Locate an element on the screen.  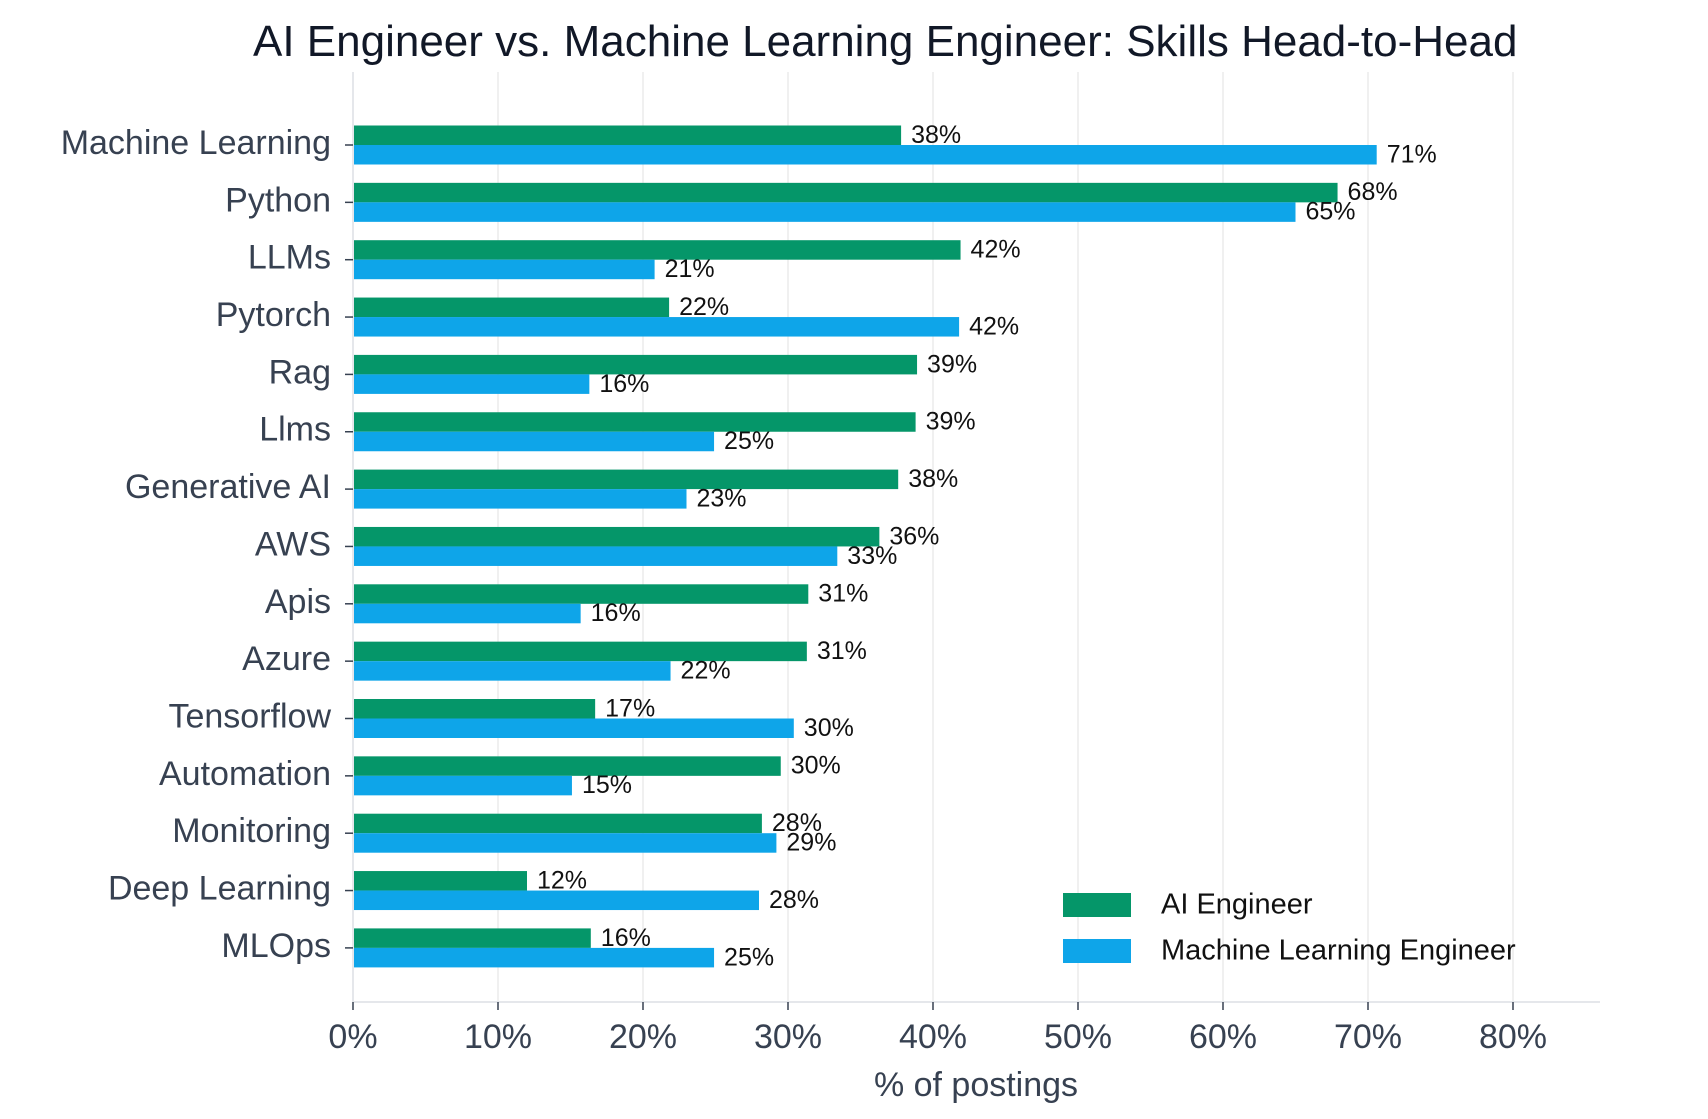
data-label: 23% is located at coordinates (722, 498).